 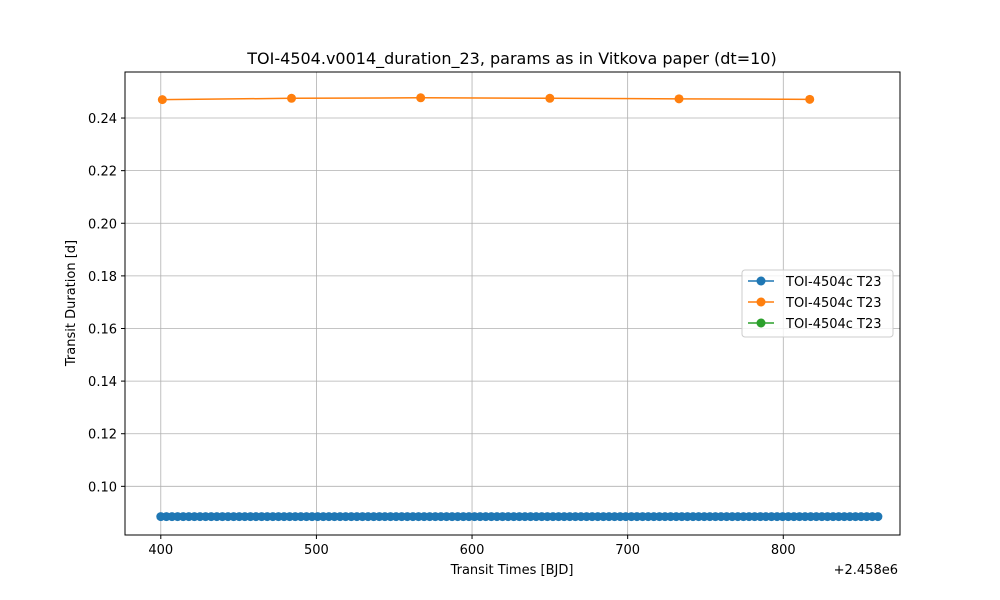 What do you see at coordinates (102, 329) in the screenshot?
I see `y-tick-label: 0.16` at bounding box center [102, 329].